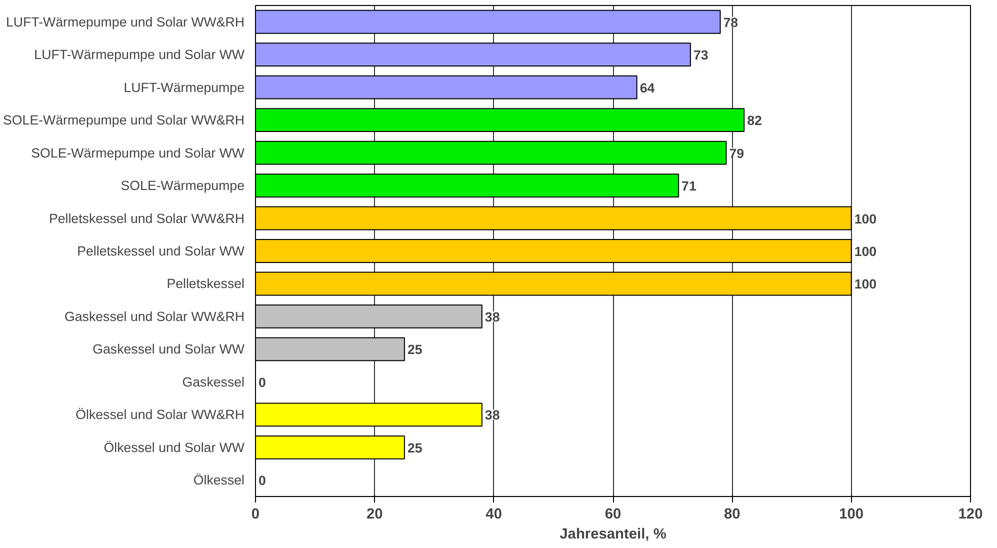 The height and width of the screenshot is (548, 997). Describe the element at coordinates (255, 514) in the screenshot. I see `x-tick-label: 0` at that location.